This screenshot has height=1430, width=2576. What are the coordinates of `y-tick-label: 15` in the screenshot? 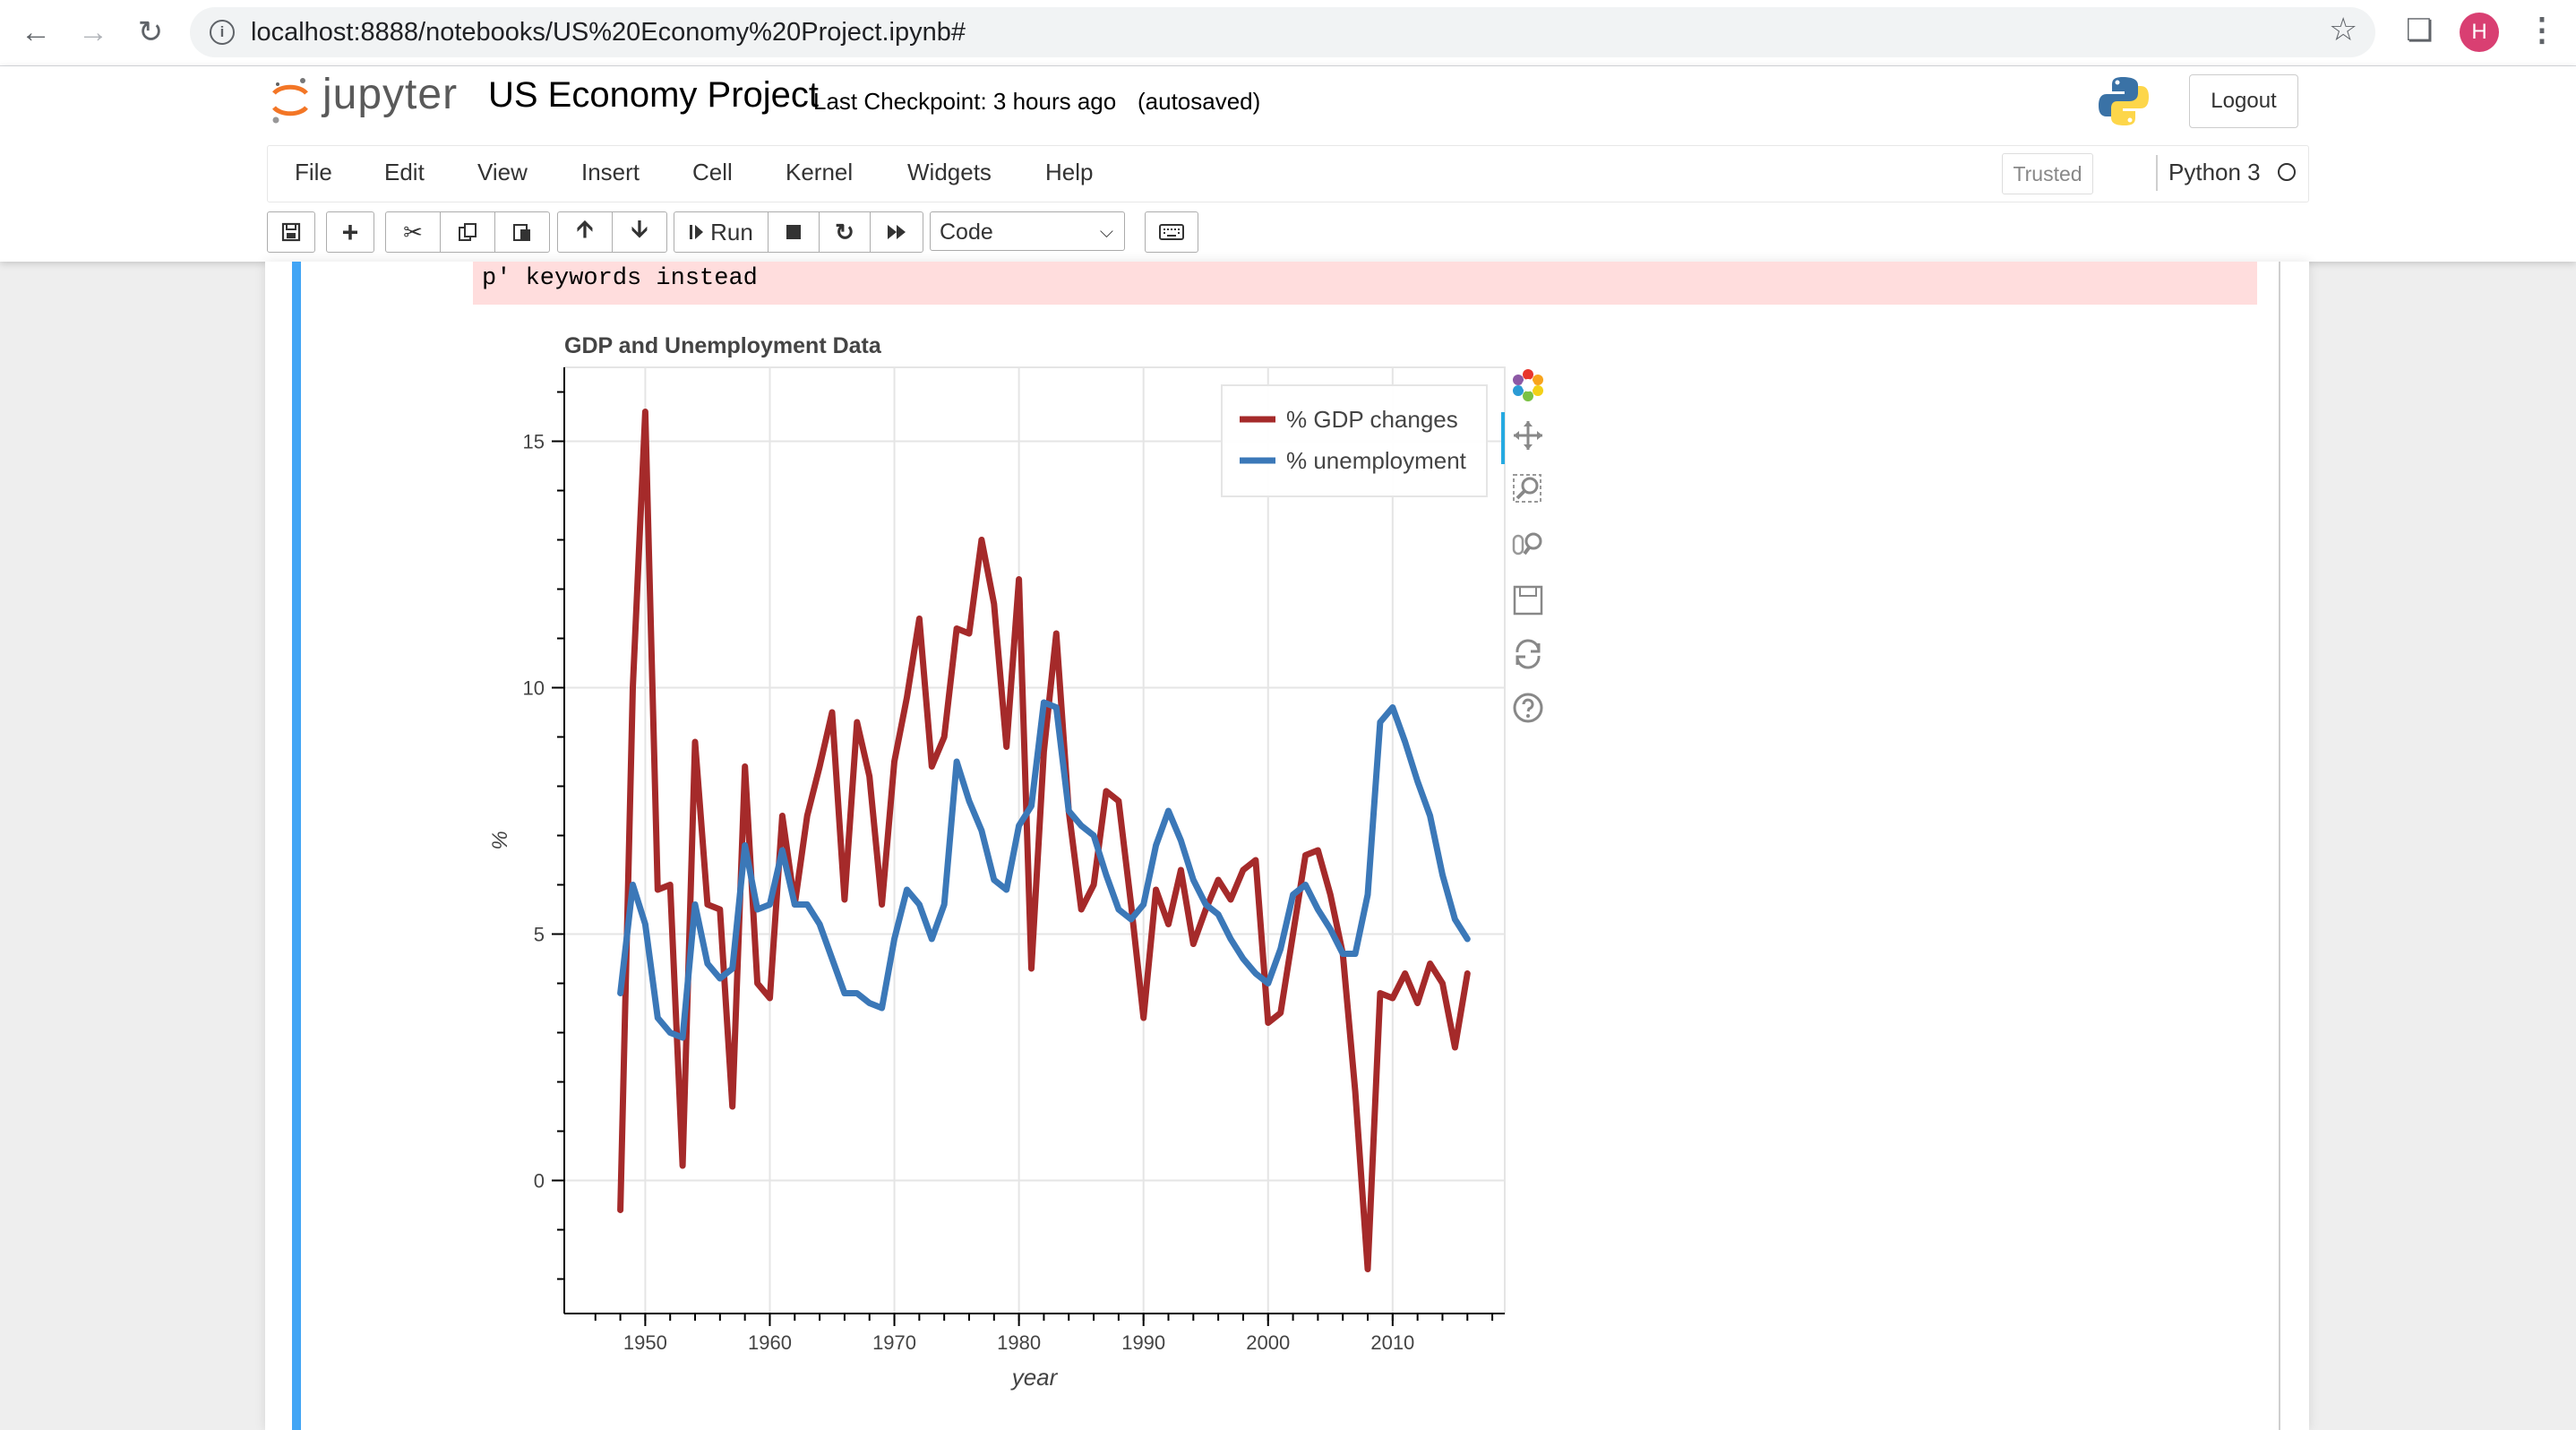 It's located at (534, 442).